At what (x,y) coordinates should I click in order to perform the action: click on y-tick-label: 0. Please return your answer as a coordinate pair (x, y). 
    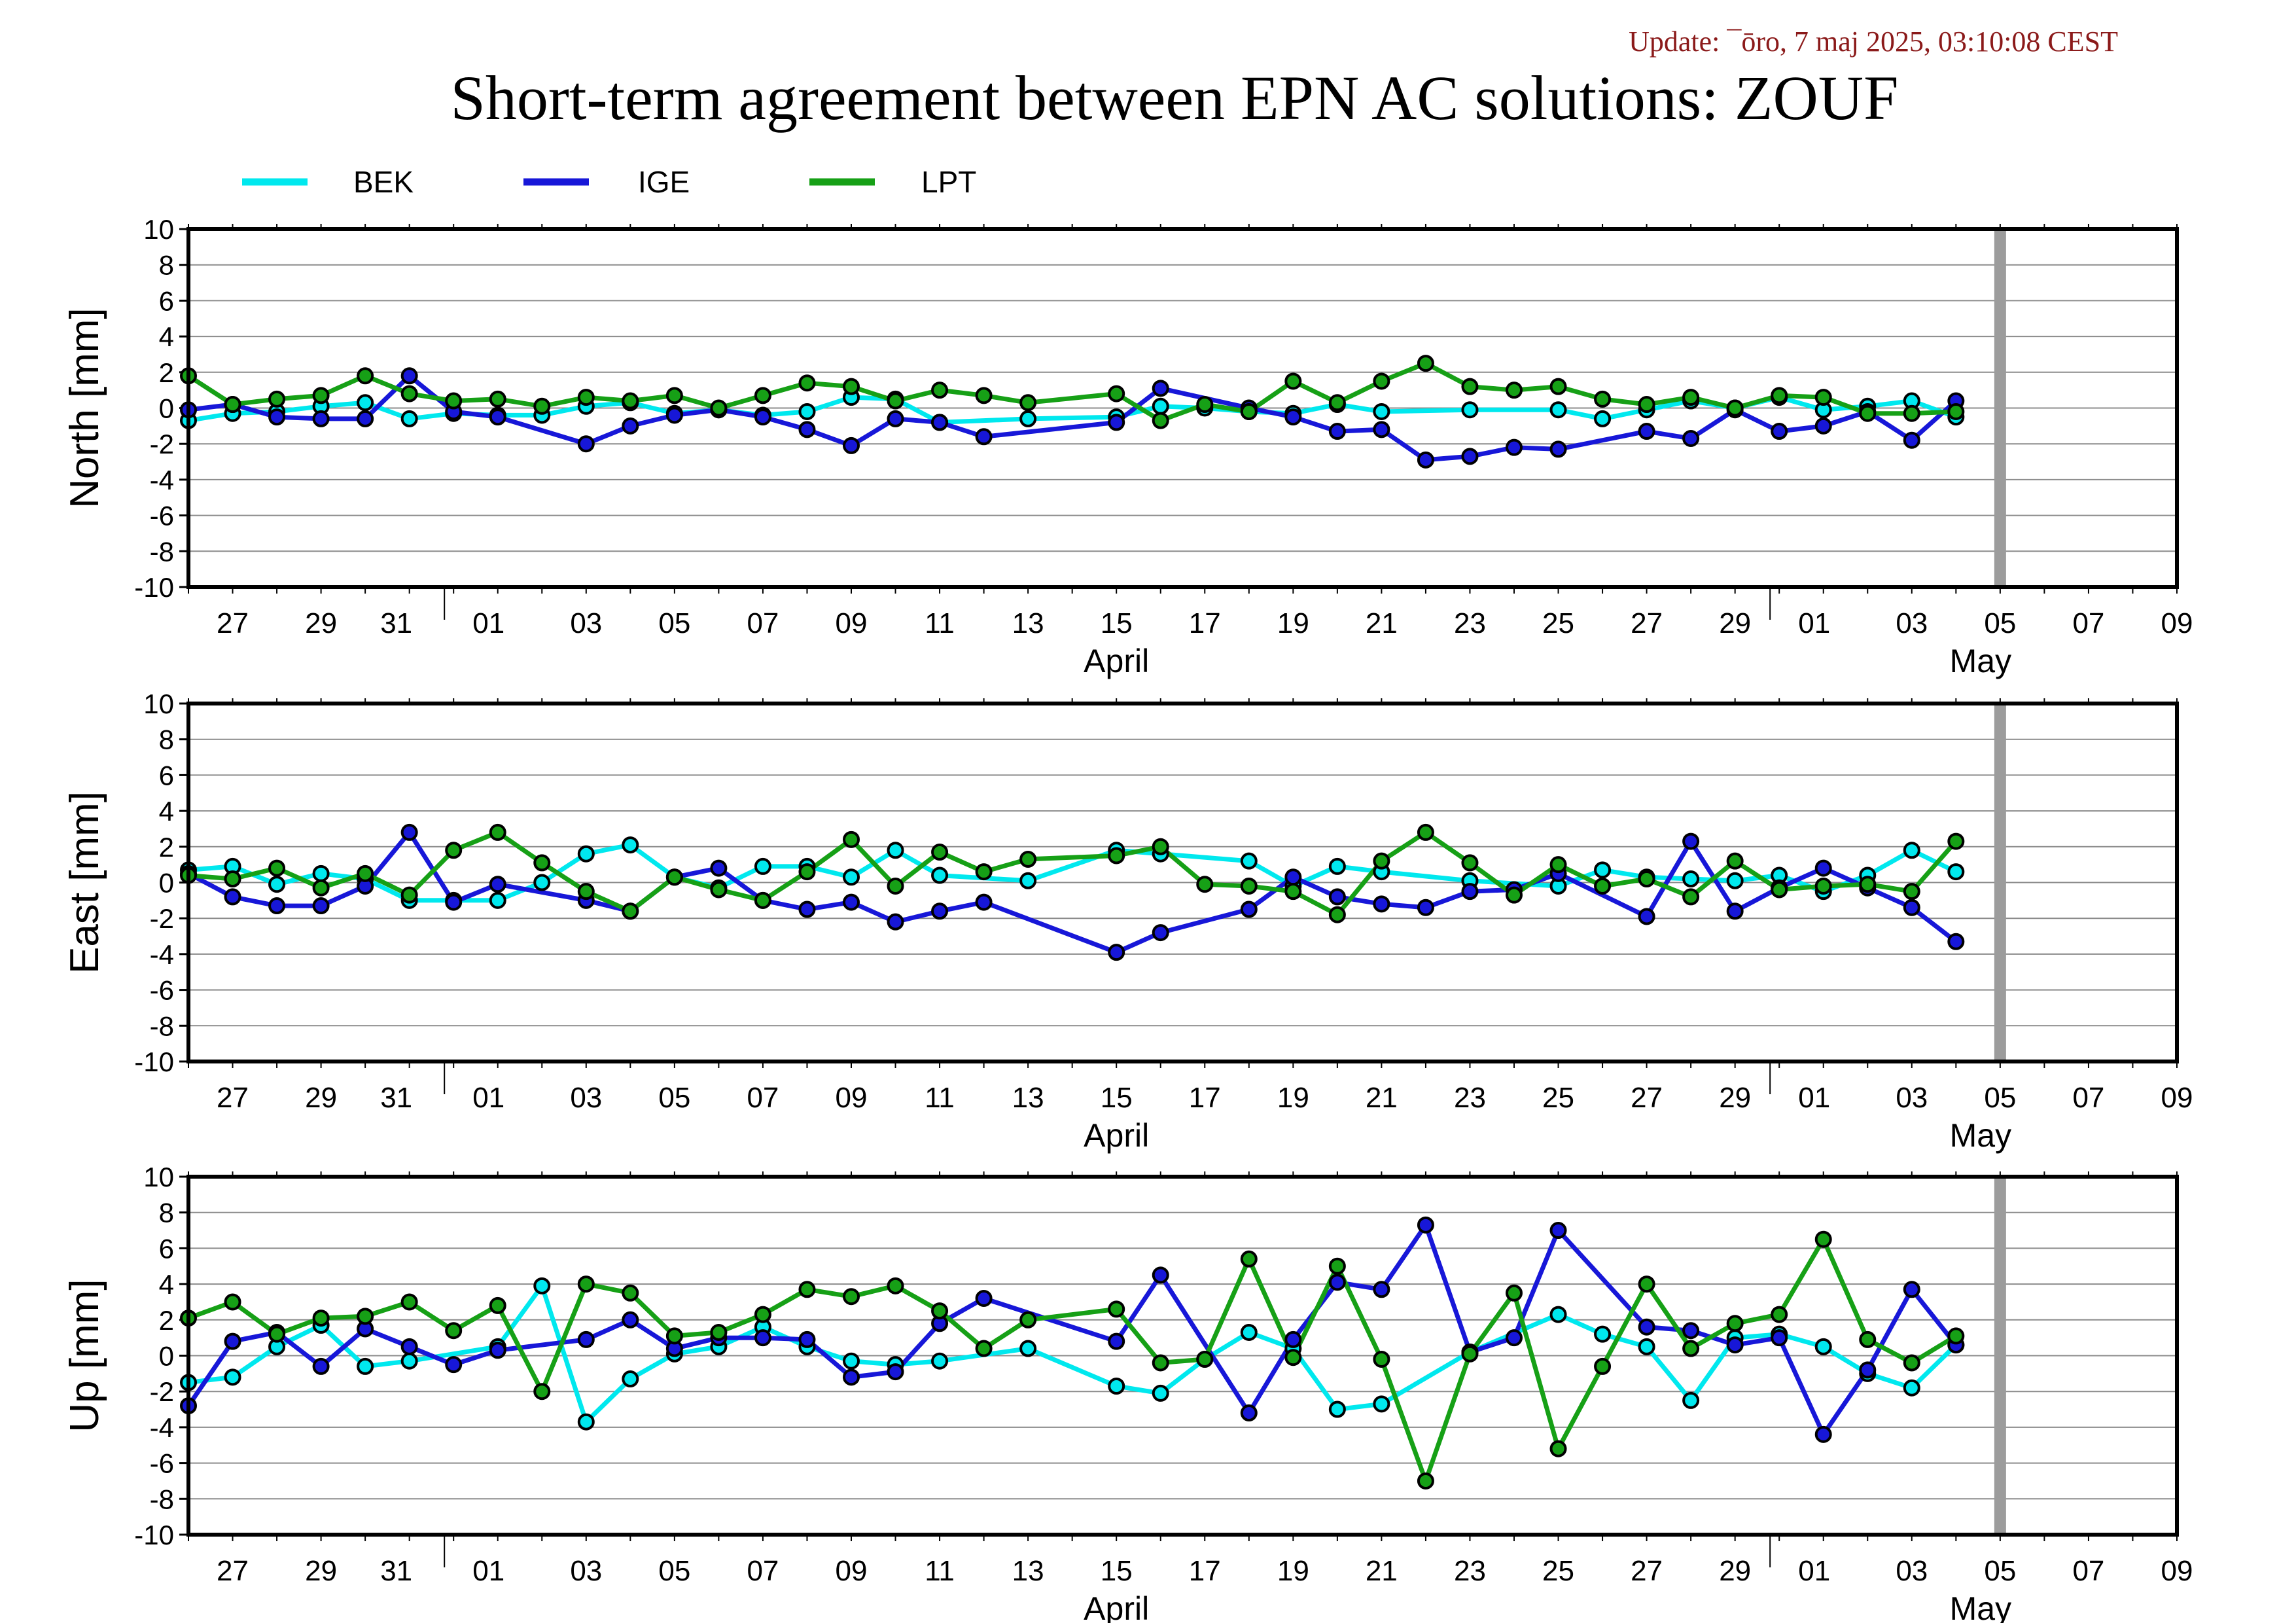
    Looking at the image, I should click on (166, 883).